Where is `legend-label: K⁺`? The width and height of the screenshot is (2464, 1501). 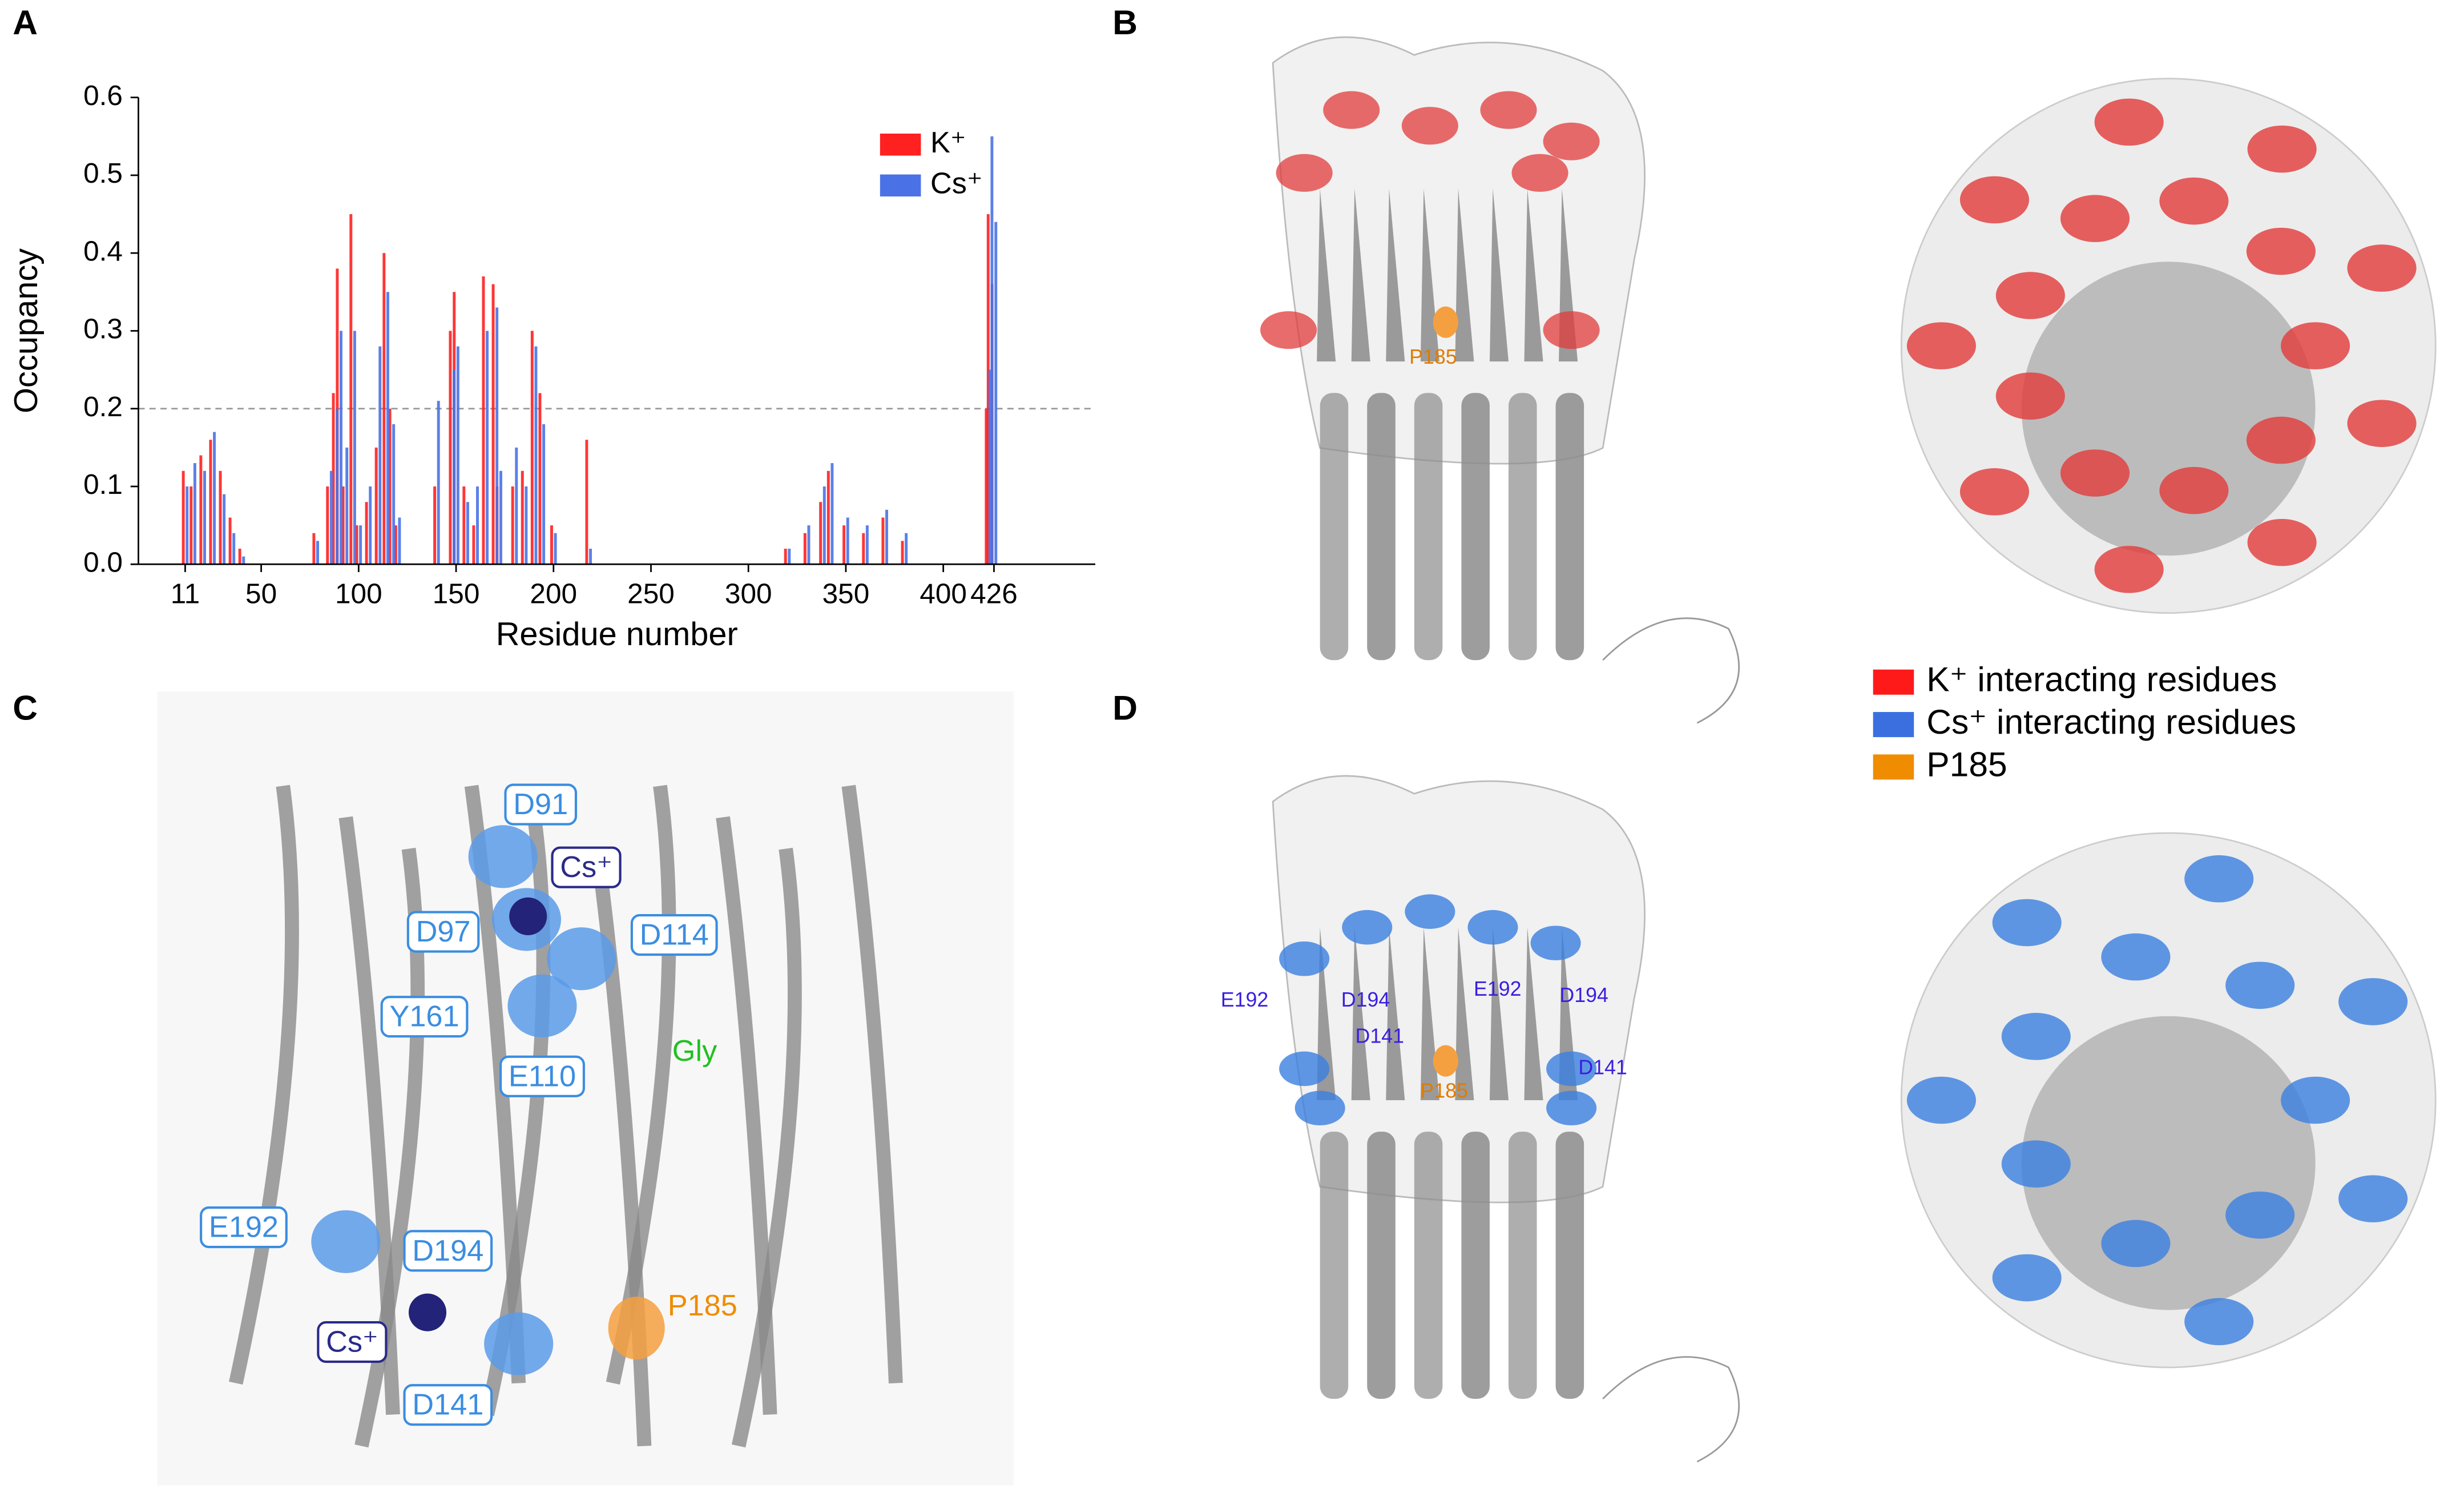
legend-label: K⁺ is located at coordinates (948, 142).